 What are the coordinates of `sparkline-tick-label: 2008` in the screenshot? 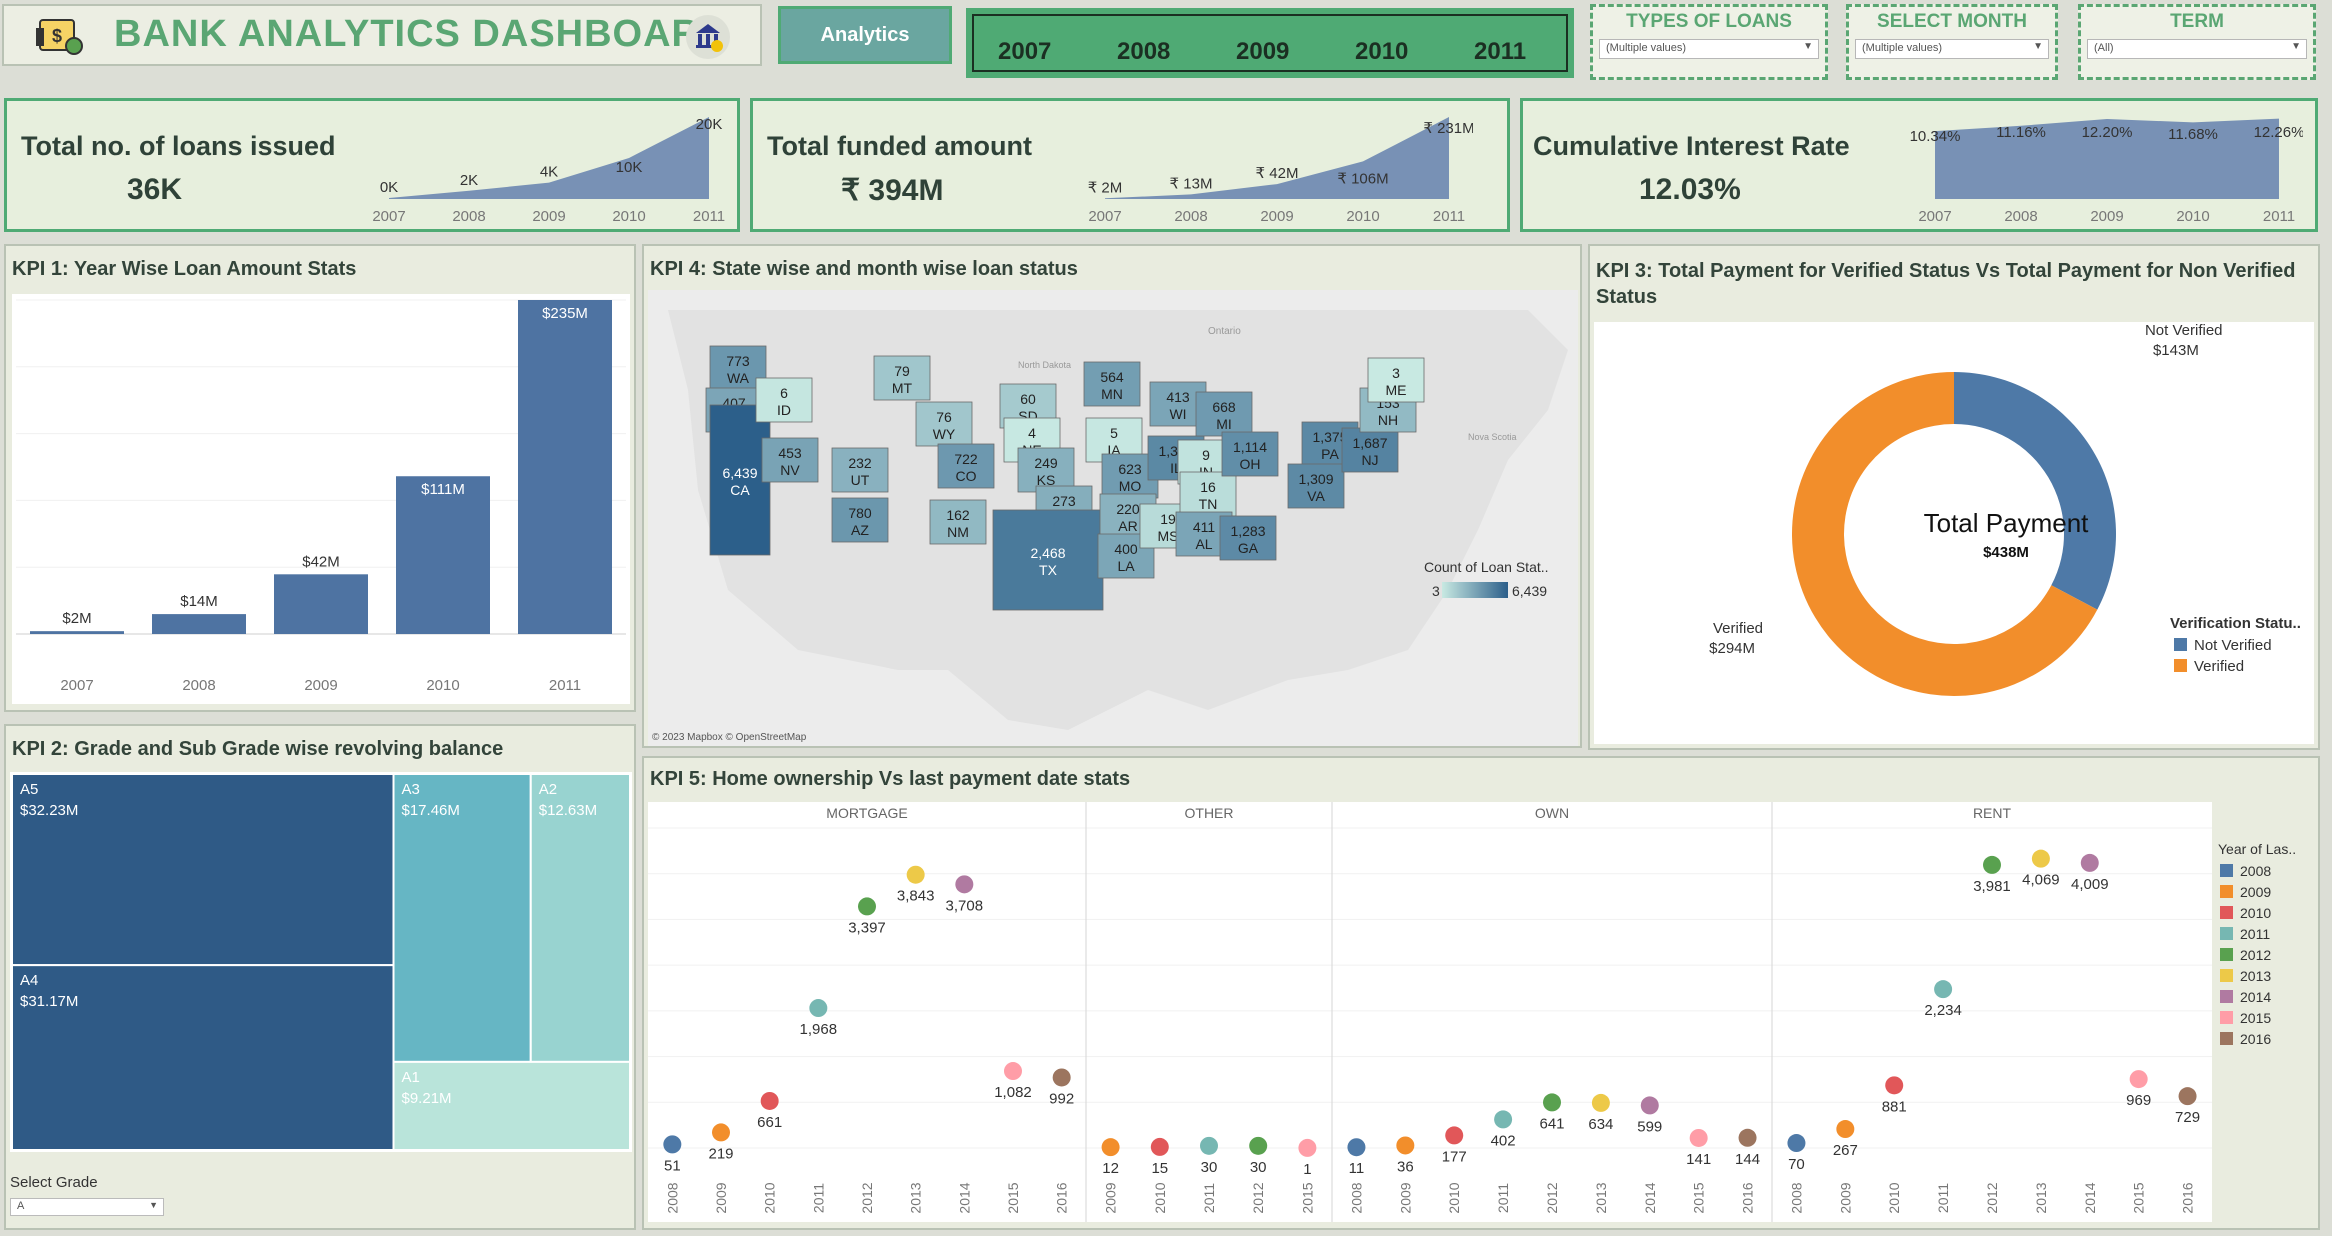 It's located at (2020, 216).